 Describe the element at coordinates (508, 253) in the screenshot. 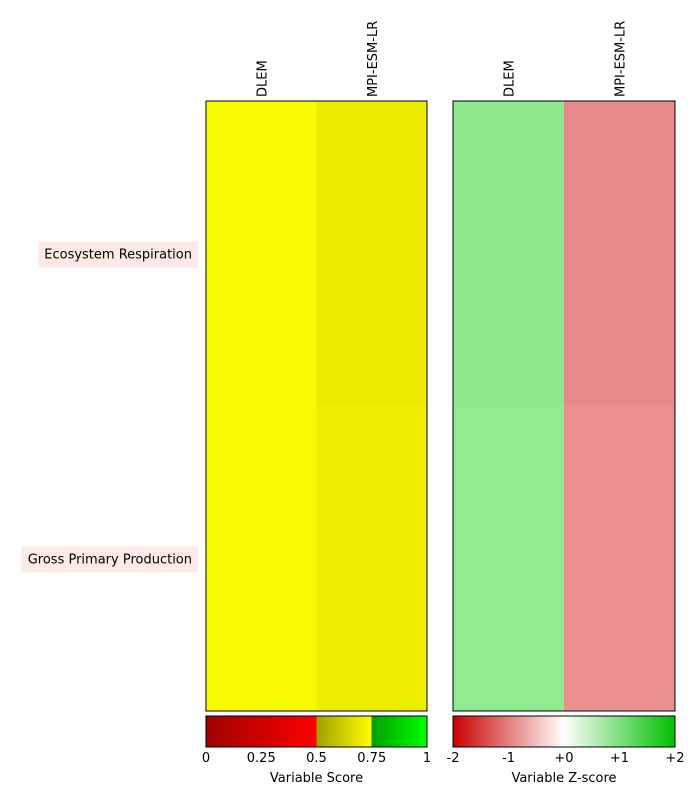

I see `heatmap-cell: Ecosystem Respiration / DLEM: 0.6` at that location.